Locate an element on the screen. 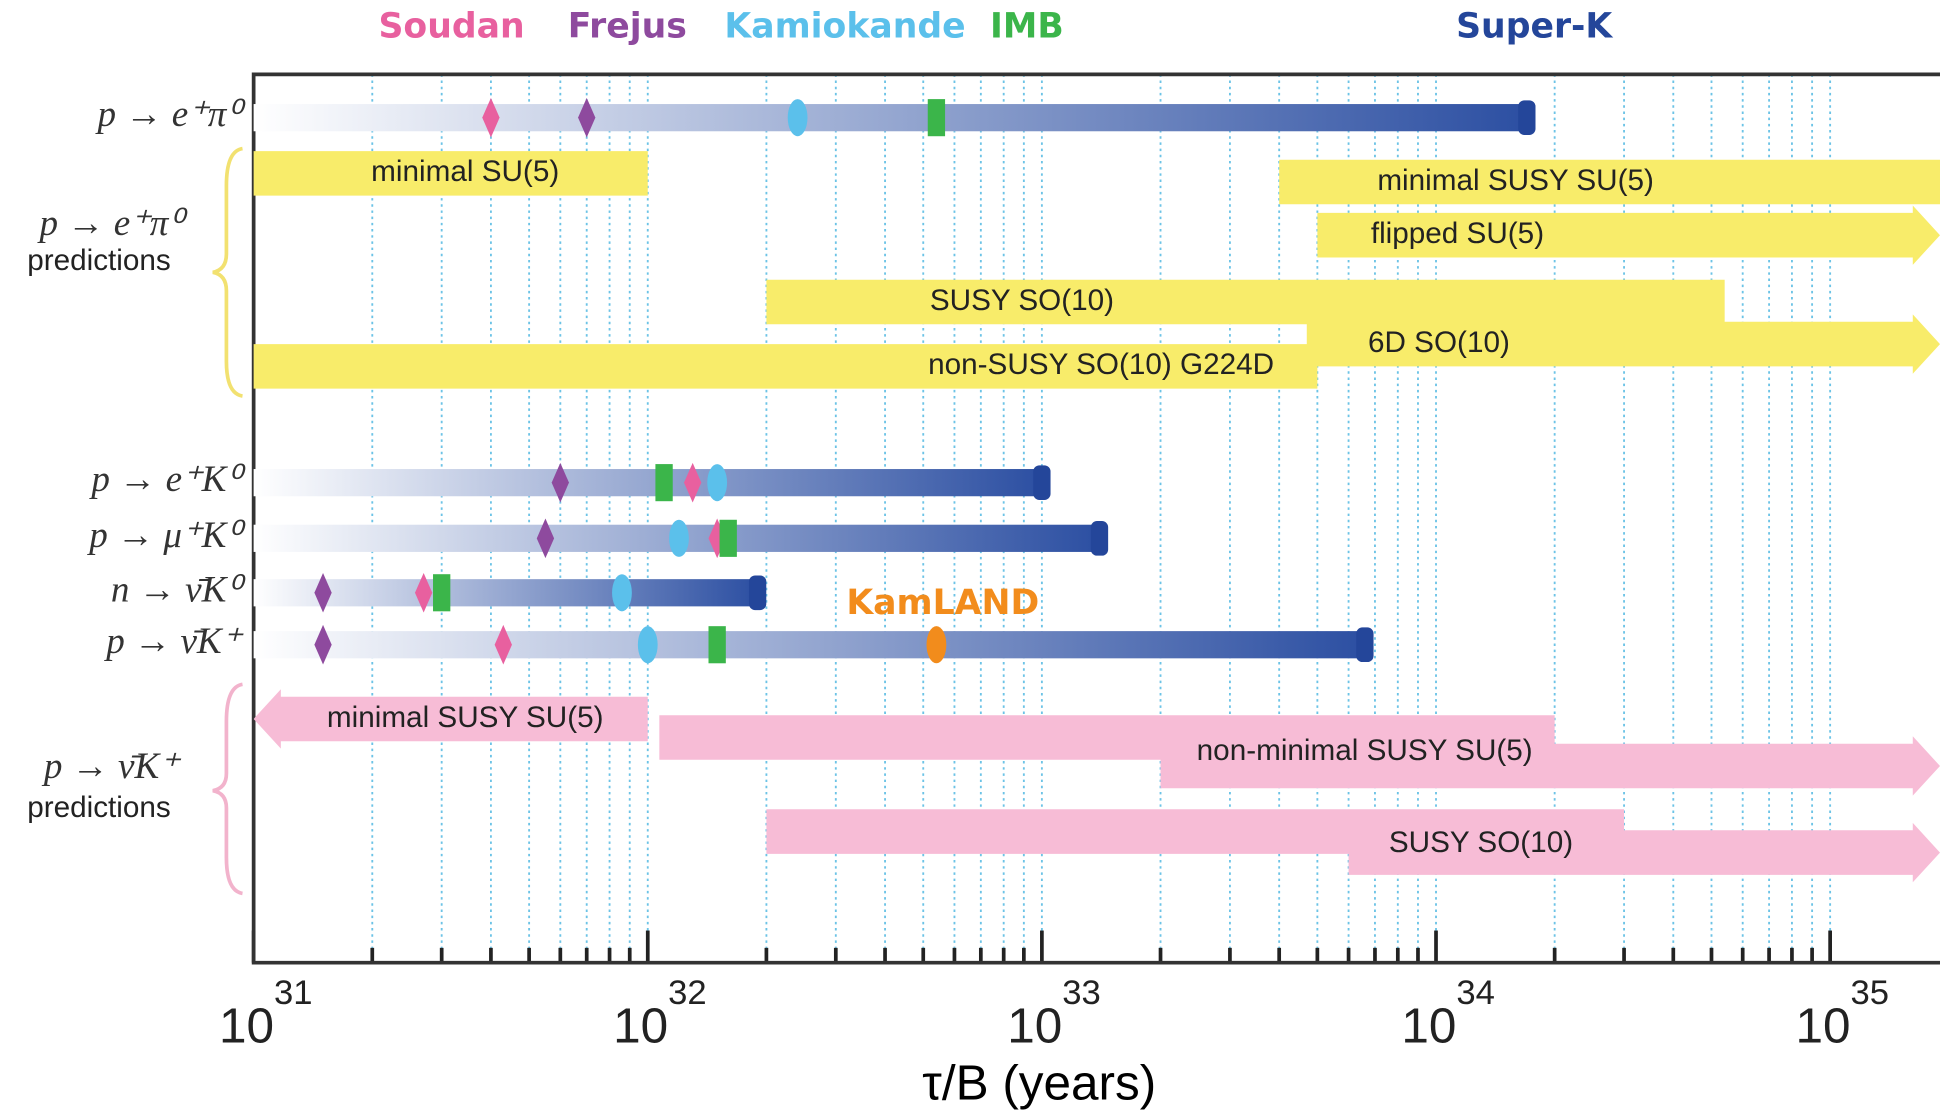 This screenshot has height=1115, width=1940. row-label: n → ν̄K⁰ is located at coordinates (178, 589).